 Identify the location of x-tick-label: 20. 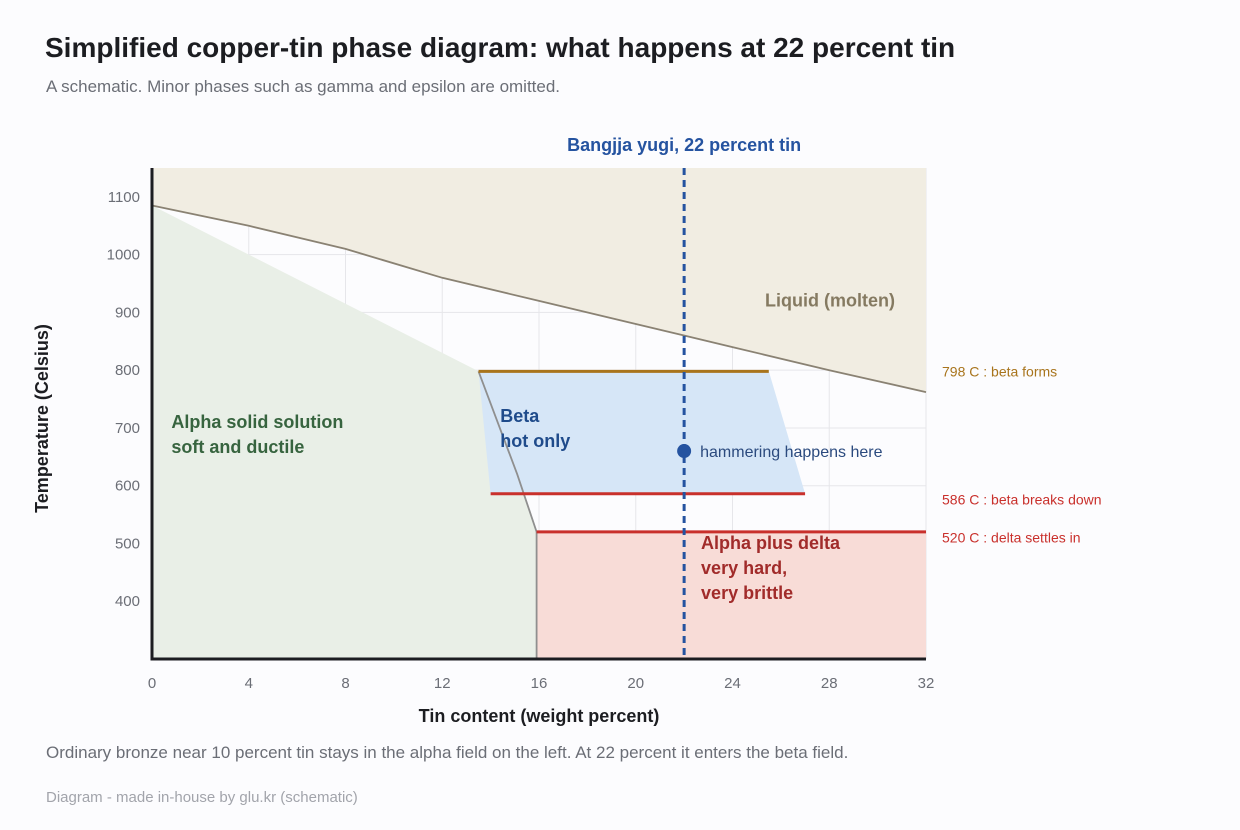
(635, 683).